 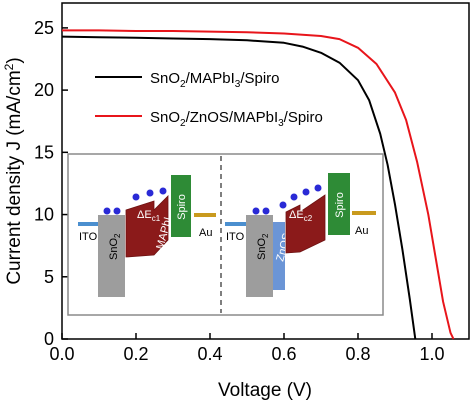 I want to click on au-bar-left, so click(x=205, y=215).